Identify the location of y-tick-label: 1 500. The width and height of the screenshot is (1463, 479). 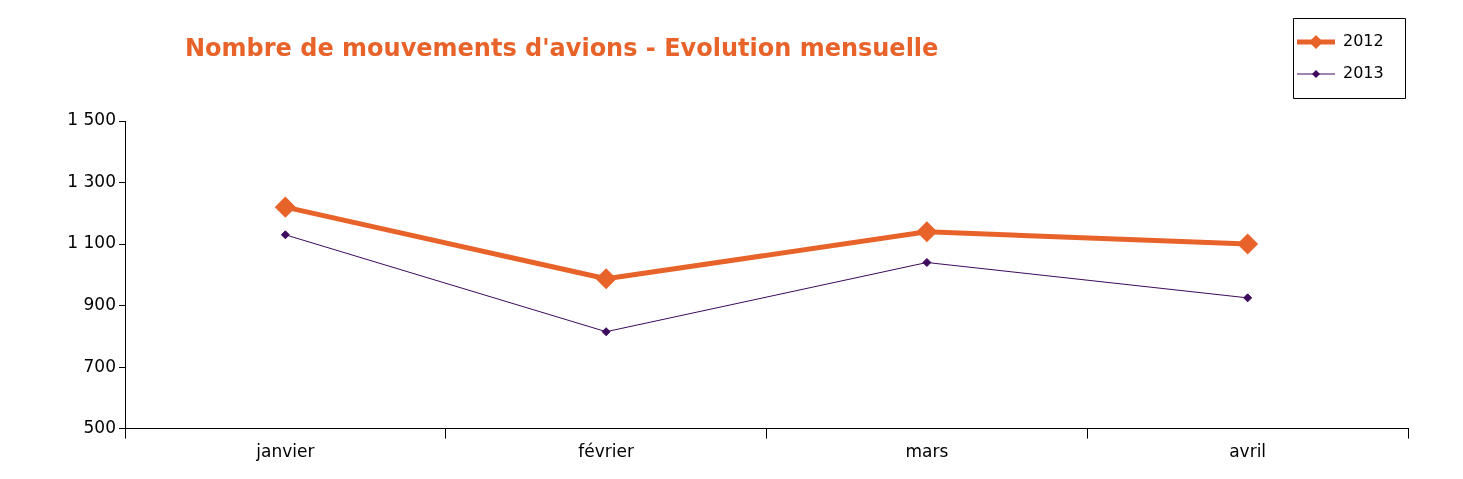
(91, 119).